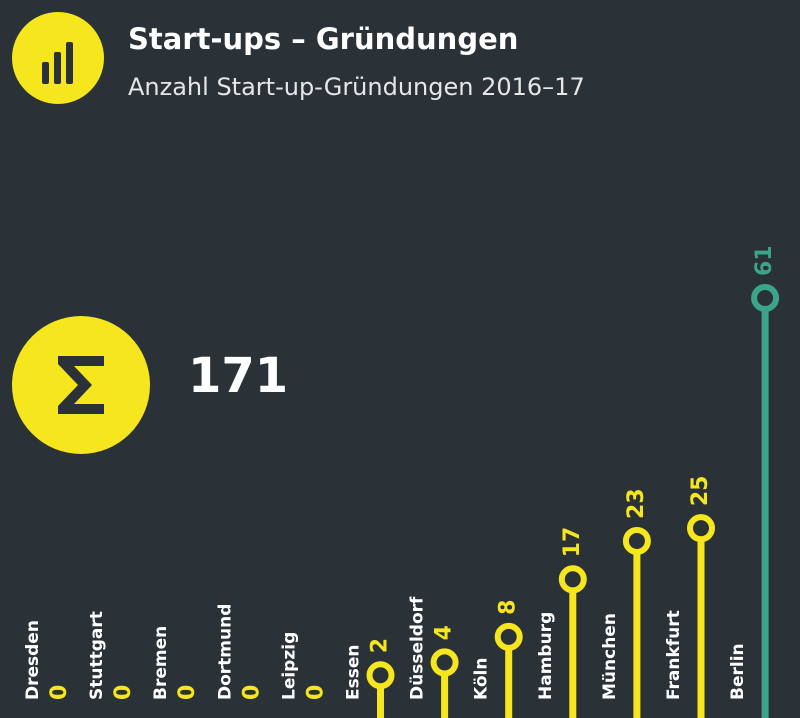  I want to click on value-label-leipzig: 0, so click(315, 692).